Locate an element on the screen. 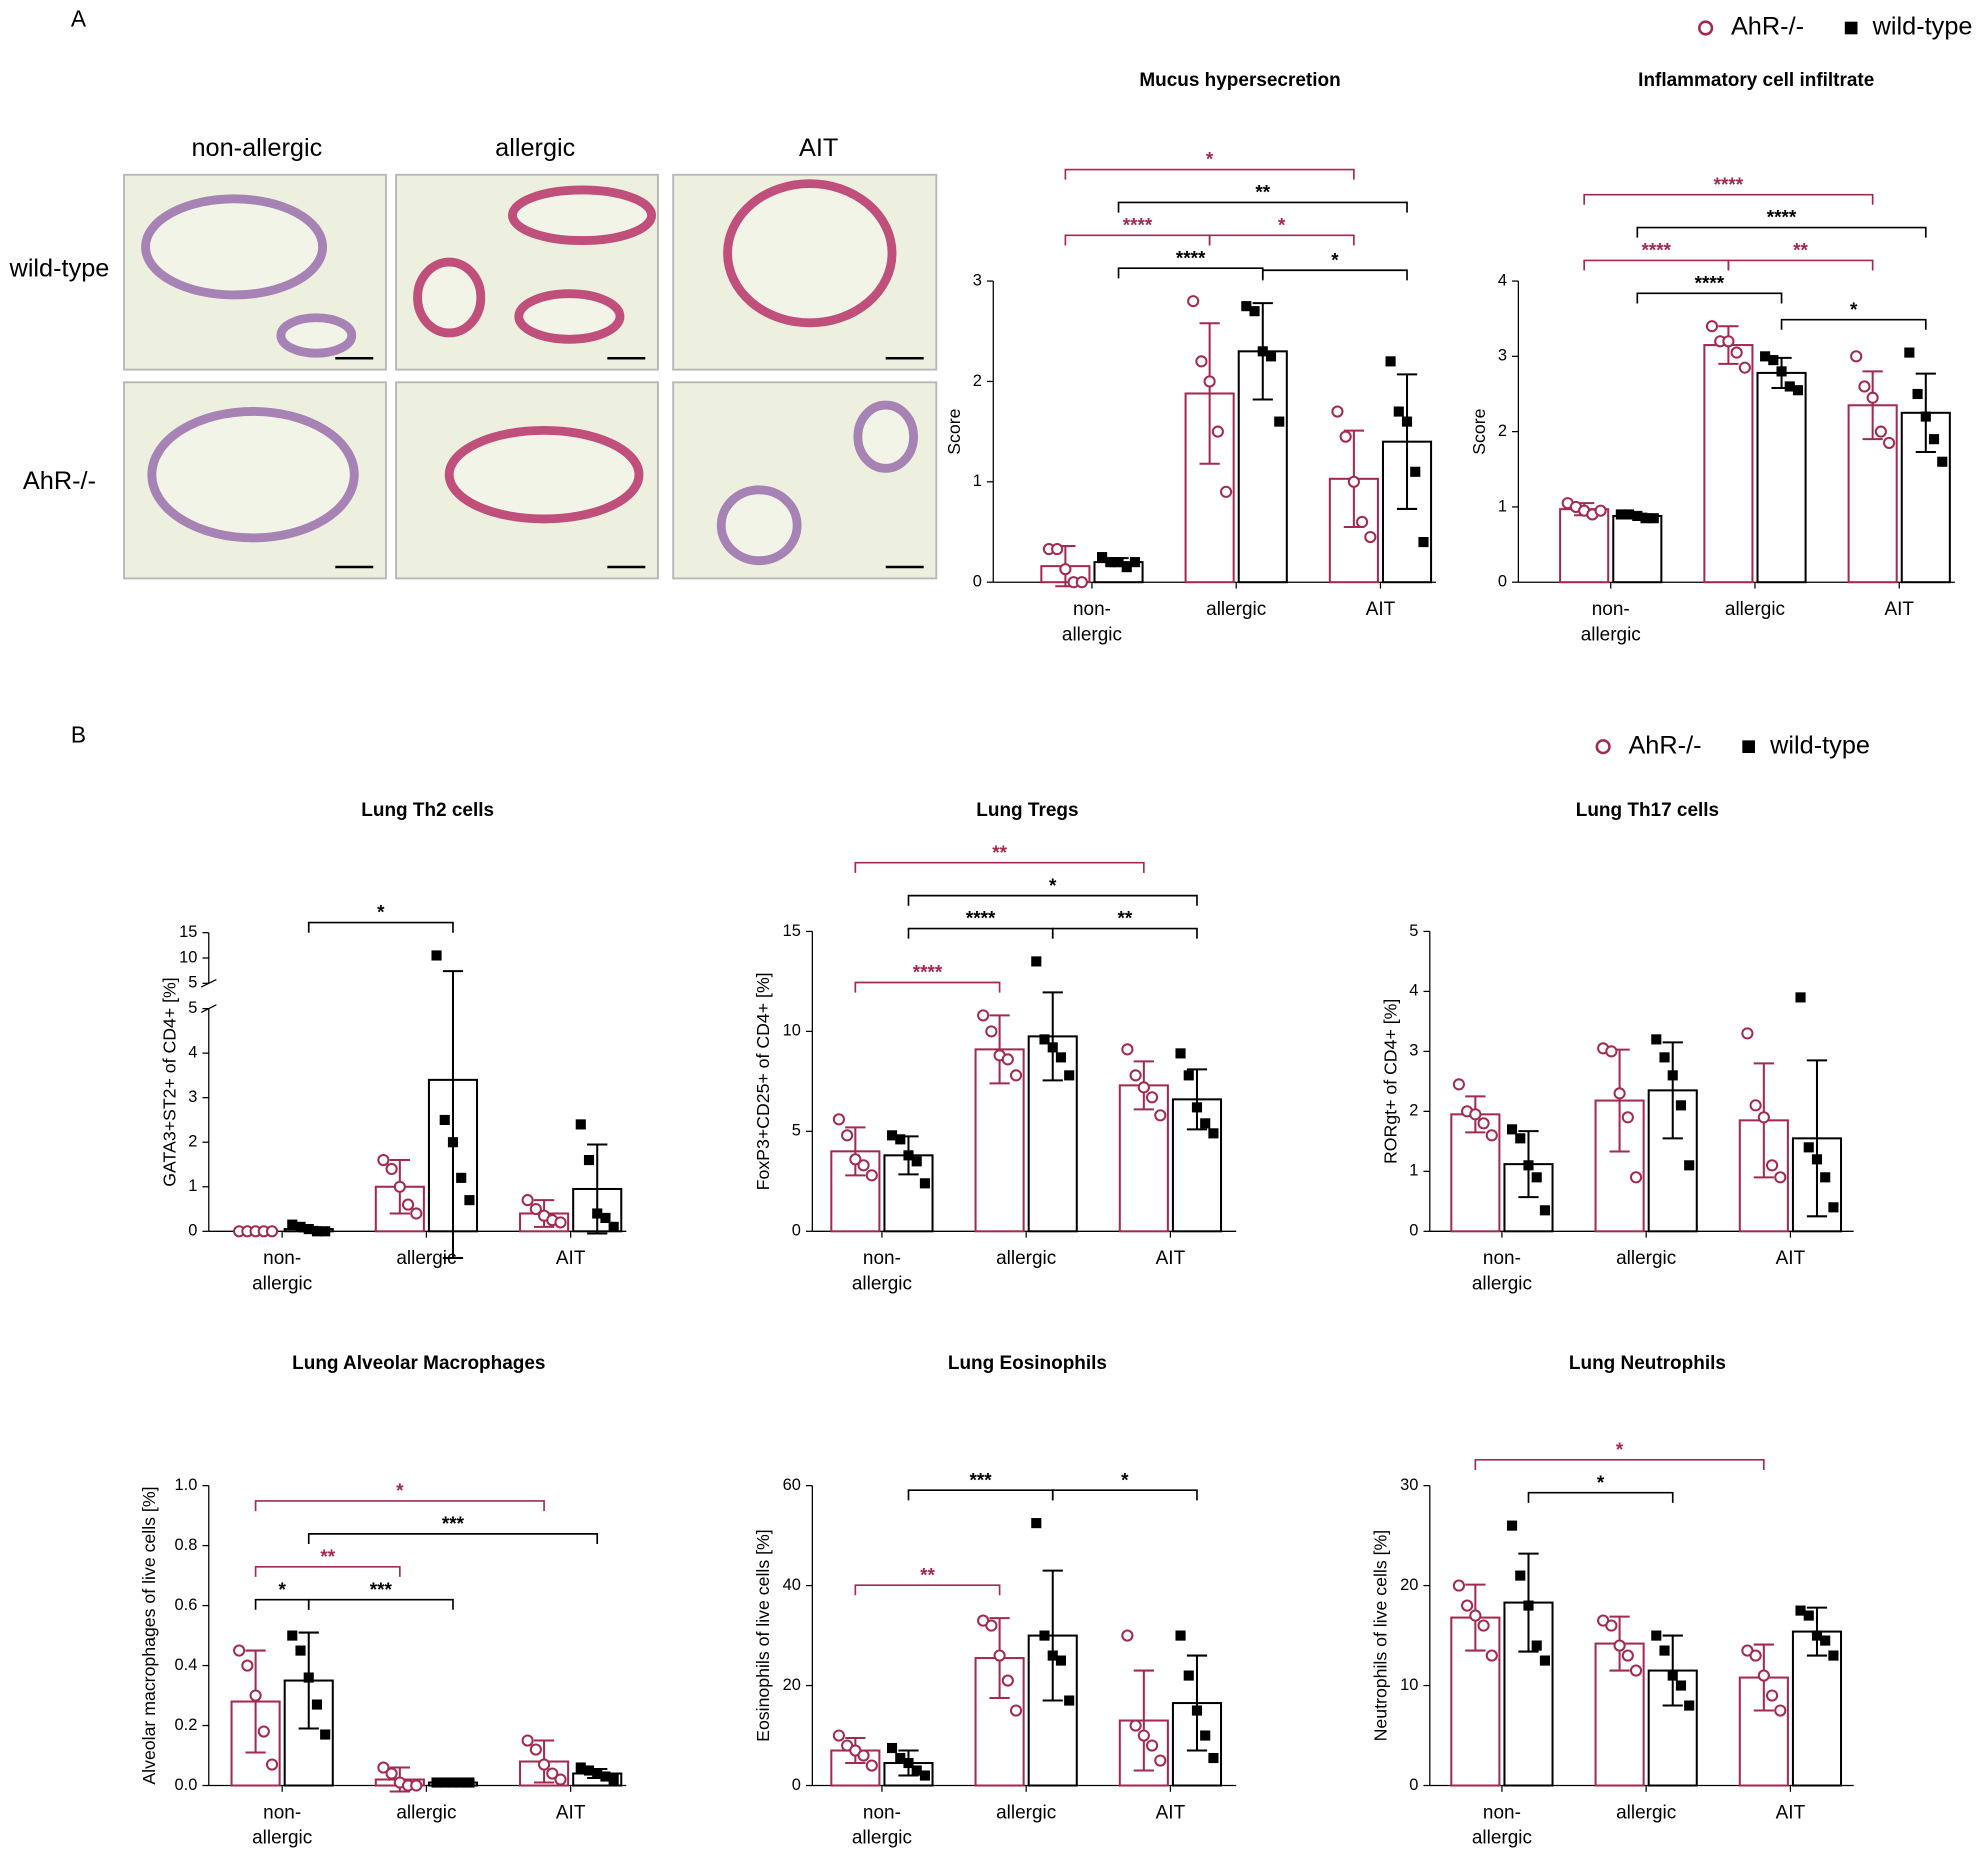  chart-title: Lung Tregs is located at coordinates (1027, 810).